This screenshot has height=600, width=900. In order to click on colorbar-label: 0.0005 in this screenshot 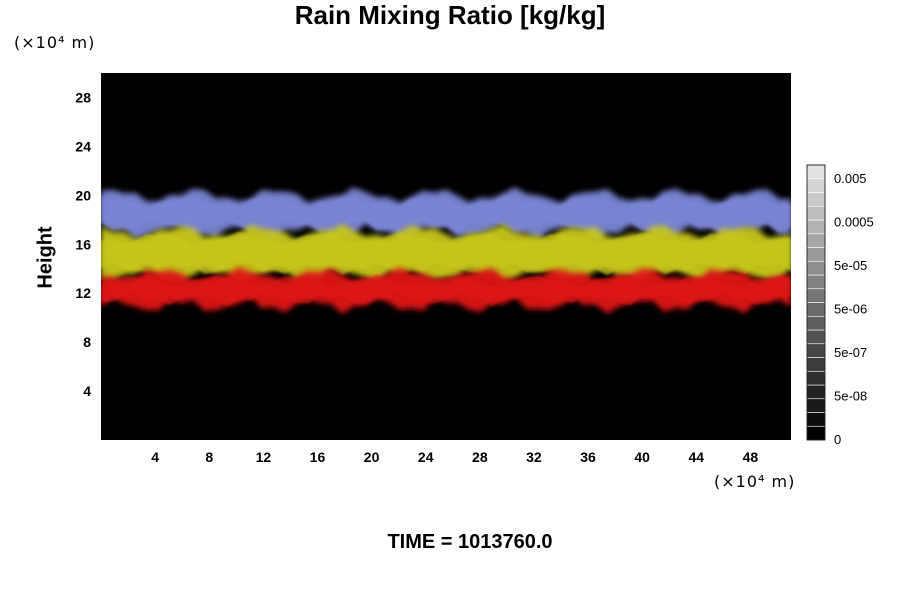, I will do `click(854, 222)`.